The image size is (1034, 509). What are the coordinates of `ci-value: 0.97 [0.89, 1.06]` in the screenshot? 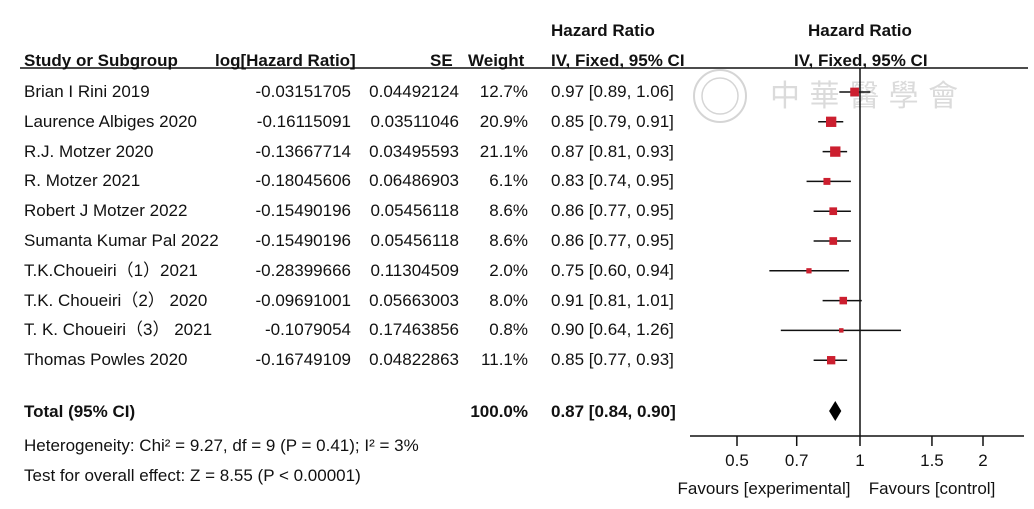 It's located at (612, 91).